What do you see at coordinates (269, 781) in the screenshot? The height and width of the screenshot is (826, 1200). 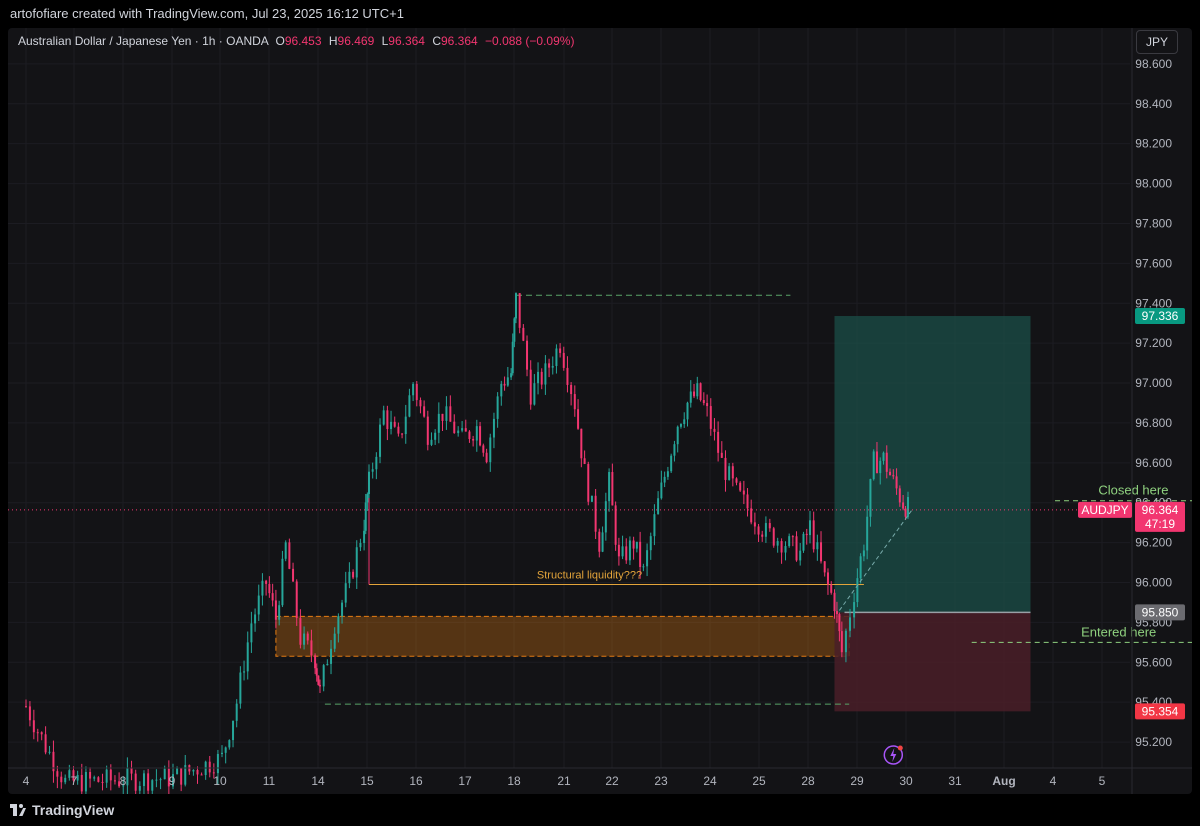 I see `x-tick-label: 11` at bounding box center [269, 781].